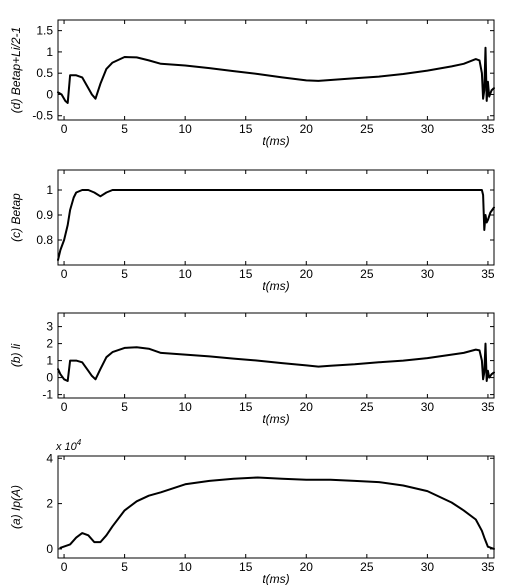  What do you see at coordinates (44, 215) in the screenshot?
I see `y-tick-label: 0.9` at bounding box center [44, 215].